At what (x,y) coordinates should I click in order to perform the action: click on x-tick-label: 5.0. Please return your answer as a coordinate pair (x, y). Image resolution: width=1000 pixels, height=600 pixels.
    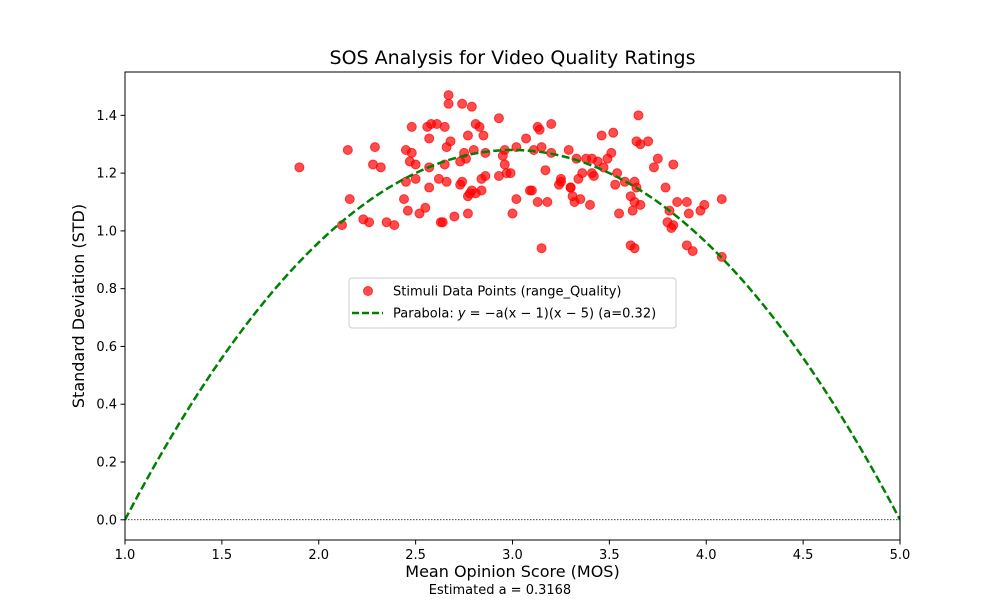
    Looking at the image, I should click on (900, 555).